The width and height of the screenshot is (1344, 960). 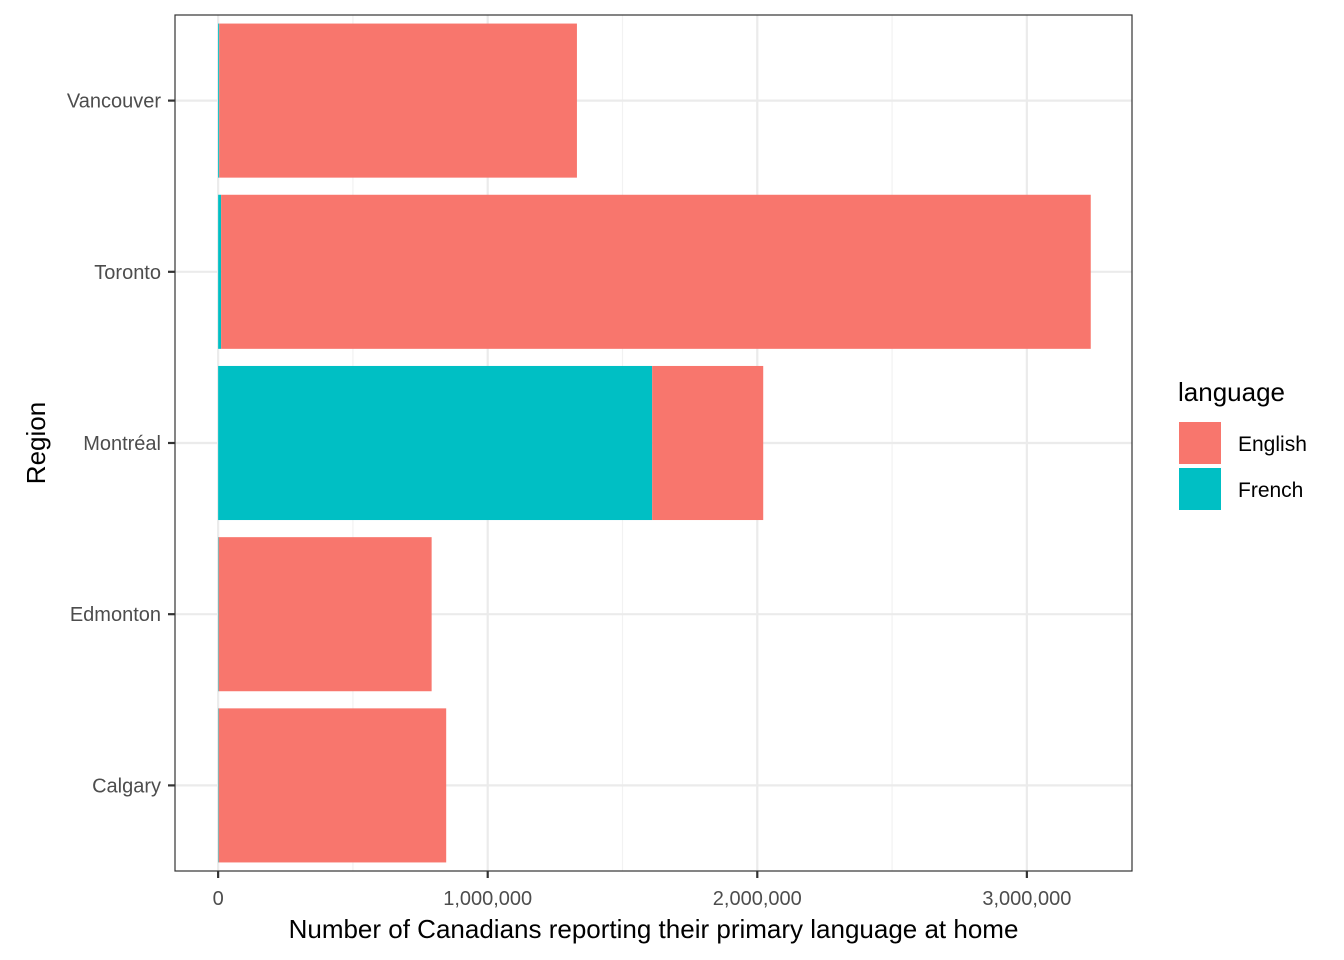 I want to click on bar-french-calgary, so click(x=218, y=785).